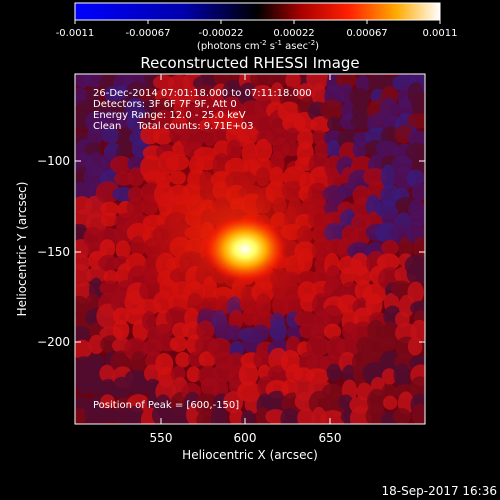 Image resolution: width=500 pixels, height=500 pixels. What do you see at coordinates (249, 63) in the screenshot?
I see `chart-title: Reconstructed RHESSI Image` at bounding box center [249, 63].